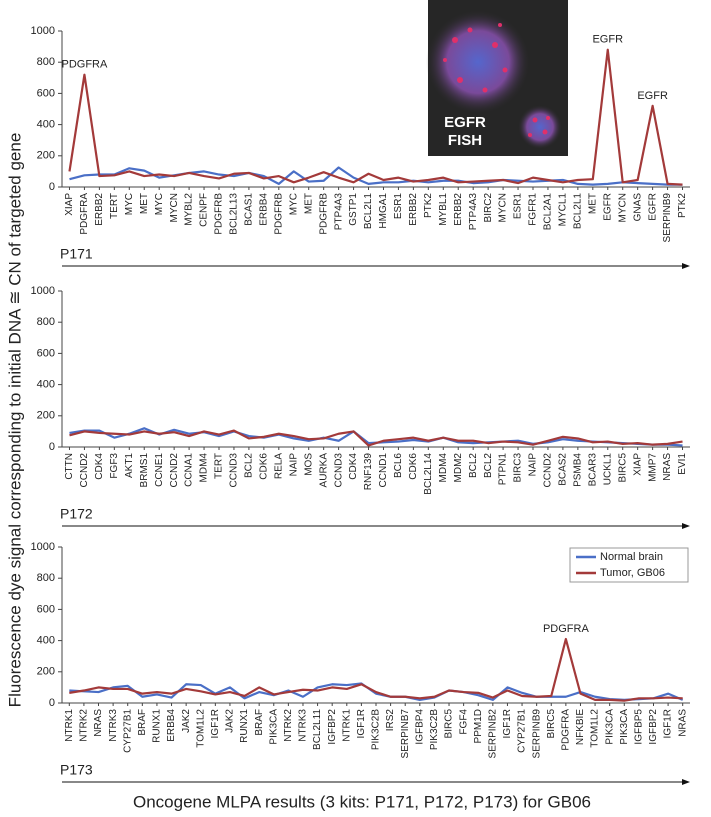 This screenshot has height=817, width=711. What do you see at coordinates (443, 468) in the screenshot?
I see `x-tick-label: MDM4` at bounding box center [443, 468].